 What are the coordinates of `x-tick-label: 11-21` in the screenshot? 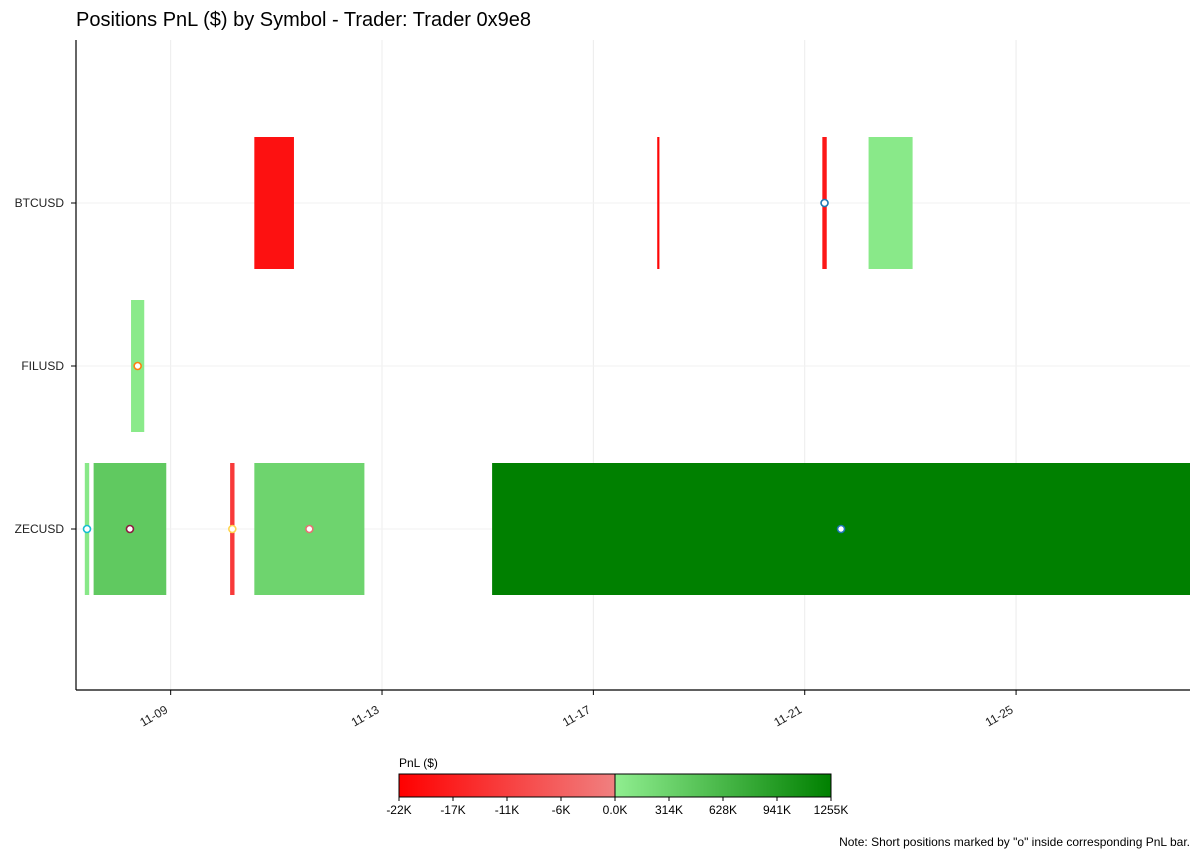 It's located at (787, 715).